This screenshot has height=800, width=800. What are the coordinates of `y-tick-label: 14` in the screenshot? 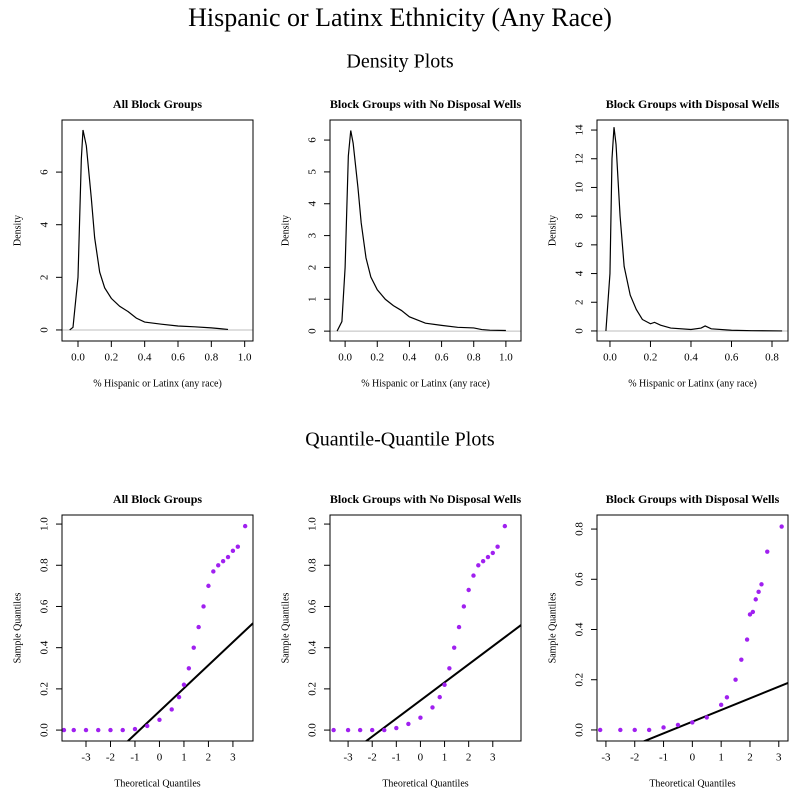 It's located at (580, 130).